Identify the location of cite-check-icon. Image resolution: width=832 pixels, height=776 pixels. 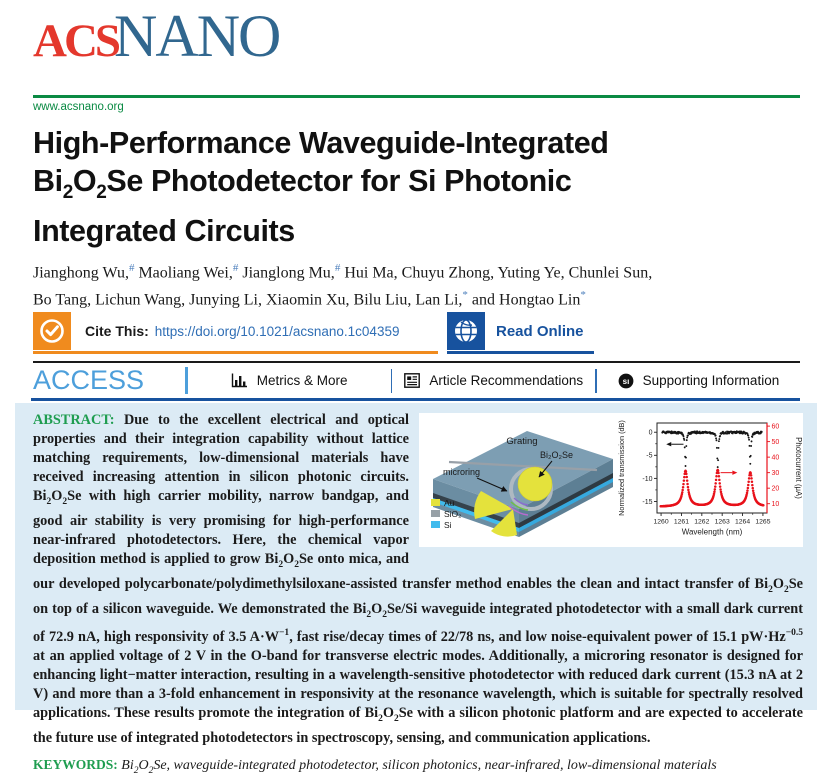
(52, 331).